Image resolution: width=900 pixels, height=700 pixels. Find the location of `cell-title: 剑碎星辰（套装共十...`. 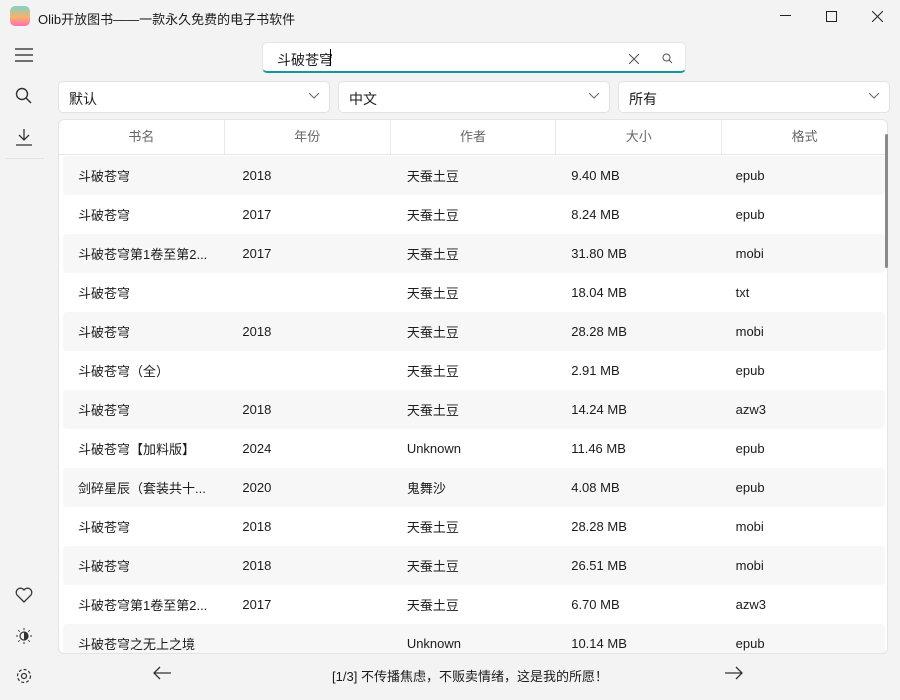

cell-title: 剑碎星辰（套装共十... is located at coordinates (142, 488).